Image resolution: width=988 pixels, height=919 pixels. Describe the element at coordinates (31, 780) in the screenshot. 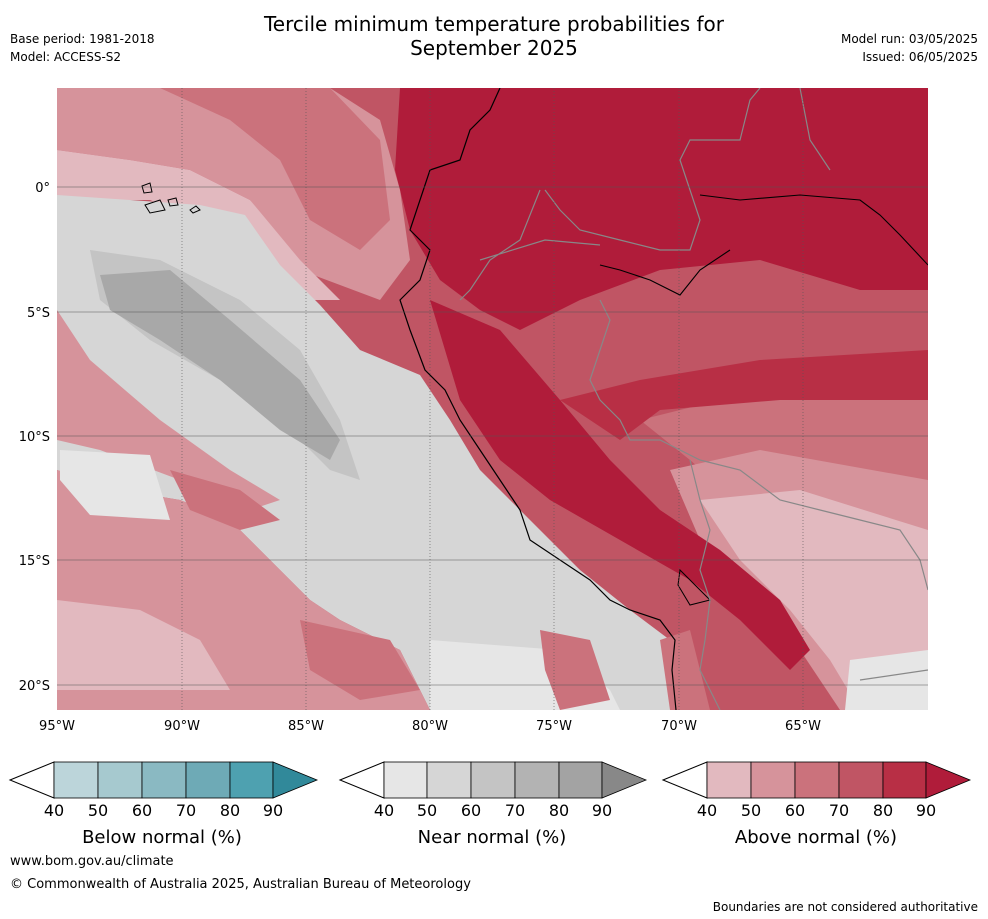

I see `colorbar-below-min-triangle` at that location.